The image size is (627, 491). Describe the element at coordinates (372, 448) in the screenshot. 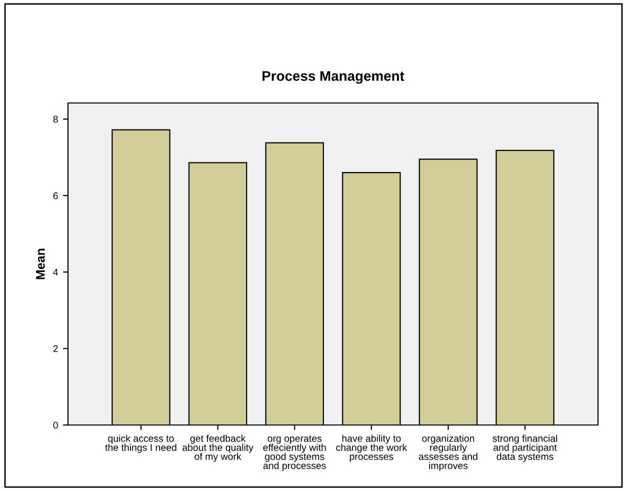

I see `x-tick-label: have ability to change the work processes` at that location.